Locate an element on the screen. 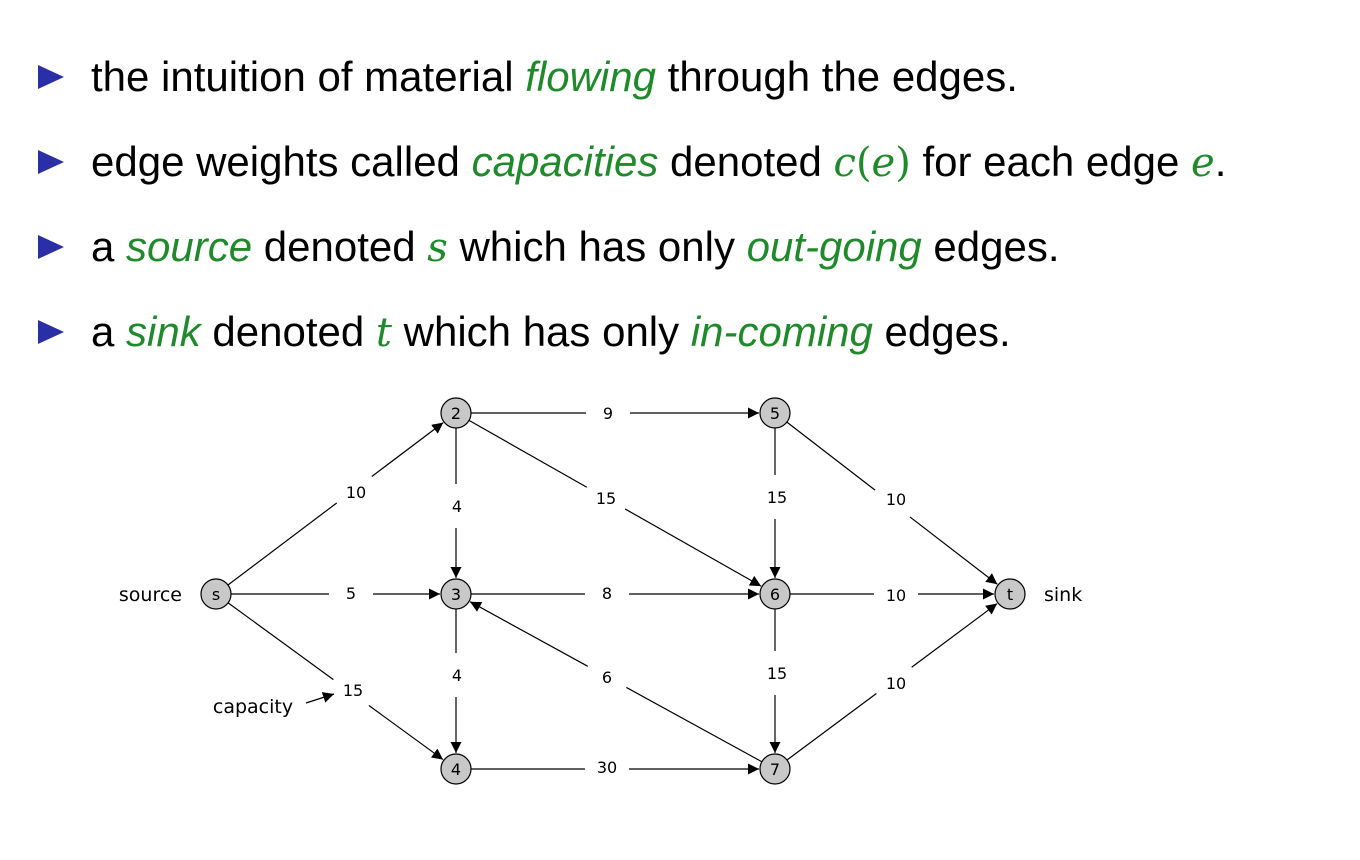 This screenshot has height=860, width=1360. edge-s-4-tail is located at coordinates (280, 641).